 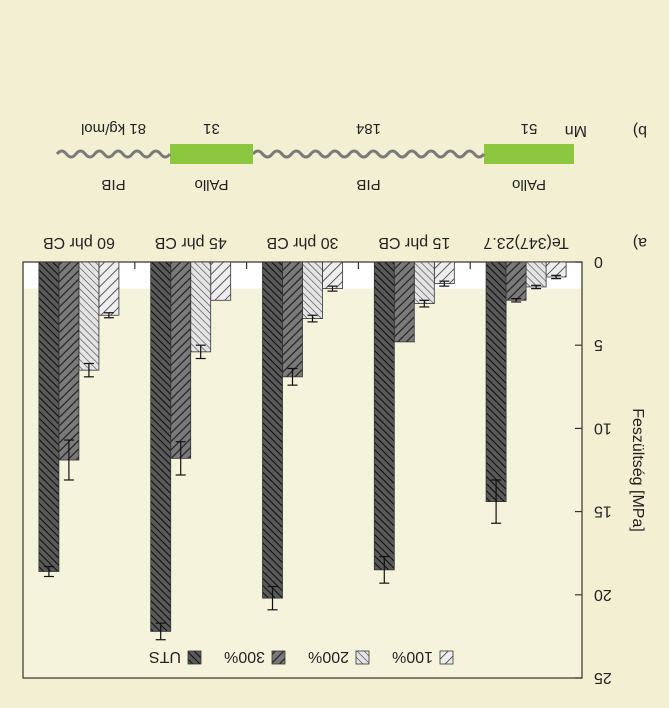 What do you see at coordinates (404, 302) in the screenshot?
I see `bar-300%-1` at bounding box center [404, 302].